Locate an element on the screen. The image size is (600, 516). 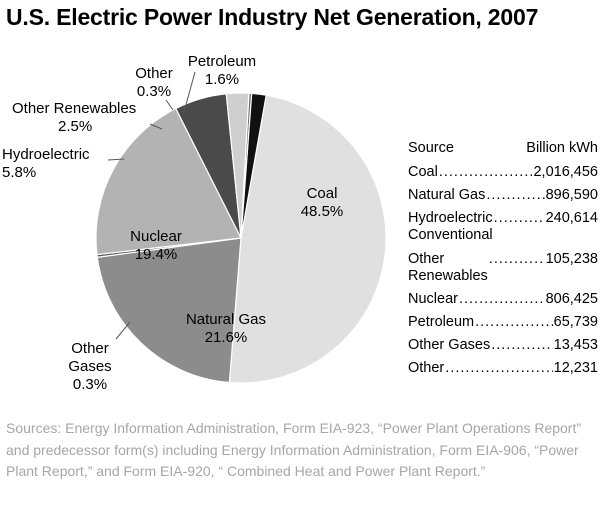
slice-label-nuclear: Nuclear 19.4% is located at coordinates (156, 245).